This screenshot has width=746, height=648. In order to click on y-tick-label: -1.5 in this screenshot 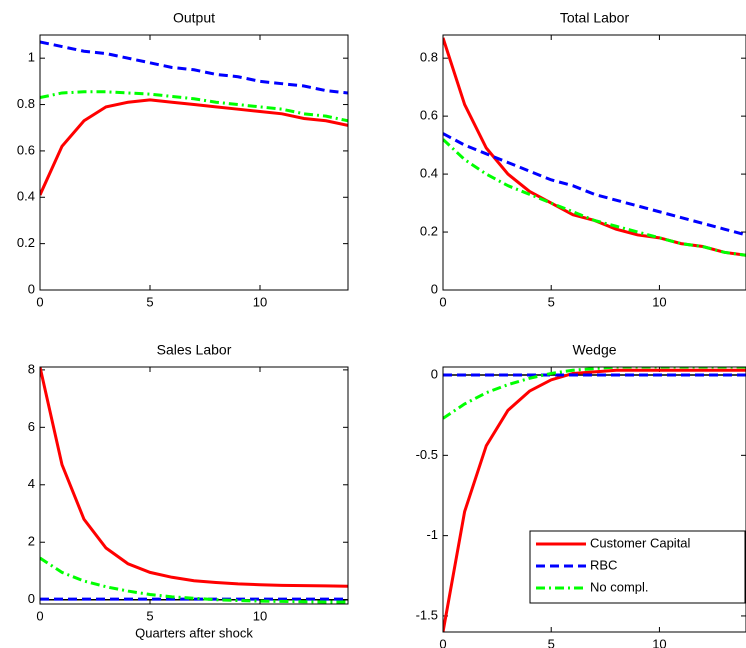, I will do `click(427, 614)`.